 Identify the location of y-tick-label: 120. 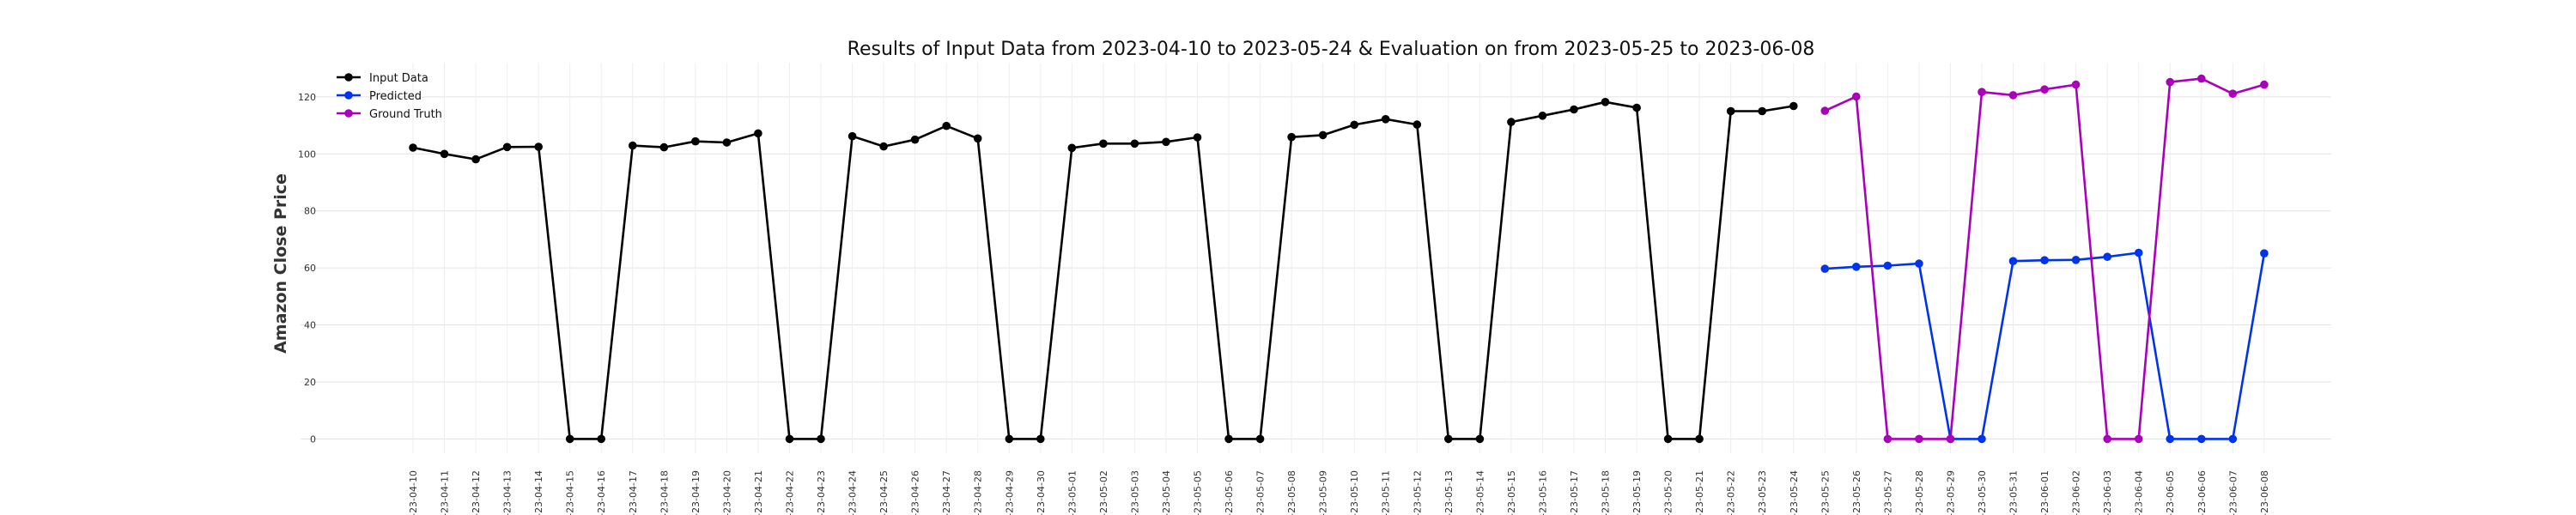
(307, 97).